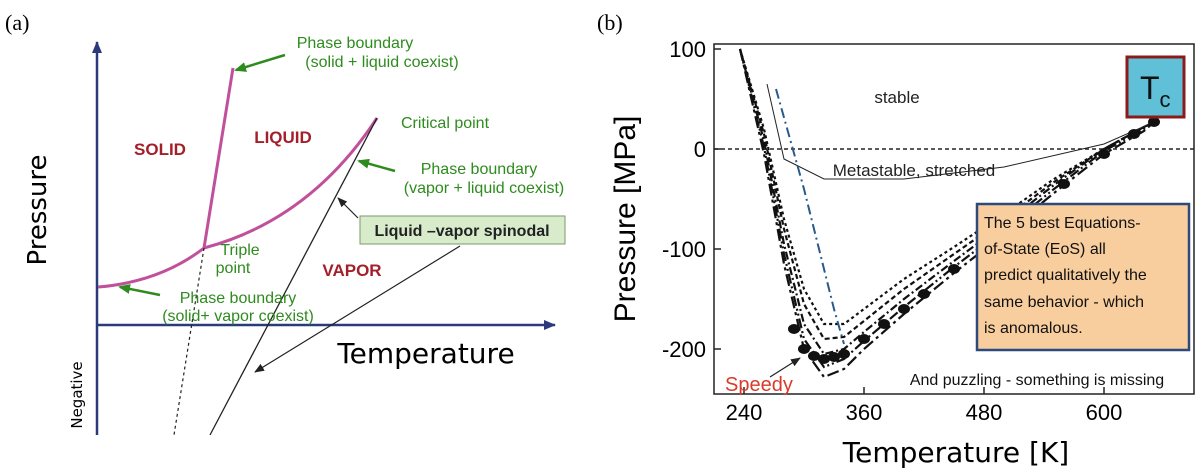  I want to click on y-tick-label: 0, so click(700, 149).